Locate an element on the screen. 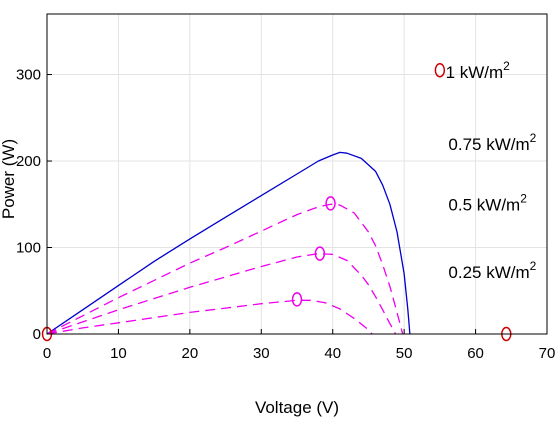 The height and width of the screenshot is (422, 558). x-tick-label: 10 is located at coordinates (118, 353).